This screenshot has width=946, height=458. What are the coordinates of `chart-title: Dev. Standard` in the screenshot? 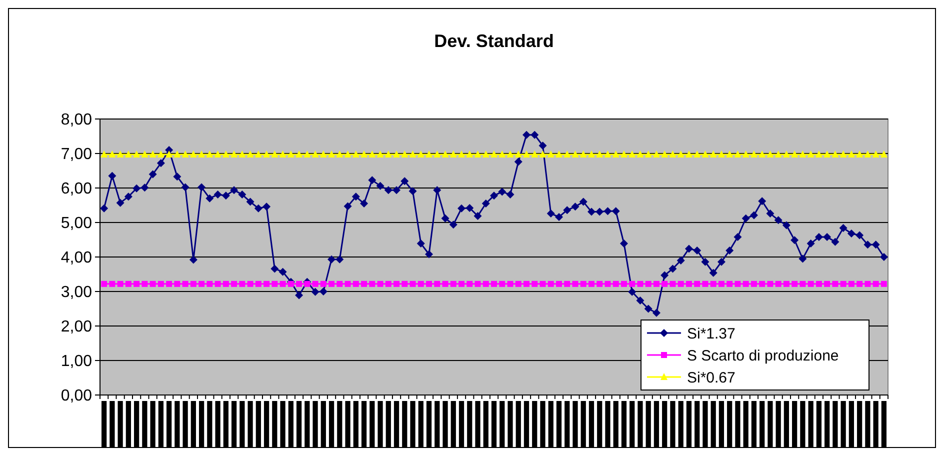 It's located at (494, 41).